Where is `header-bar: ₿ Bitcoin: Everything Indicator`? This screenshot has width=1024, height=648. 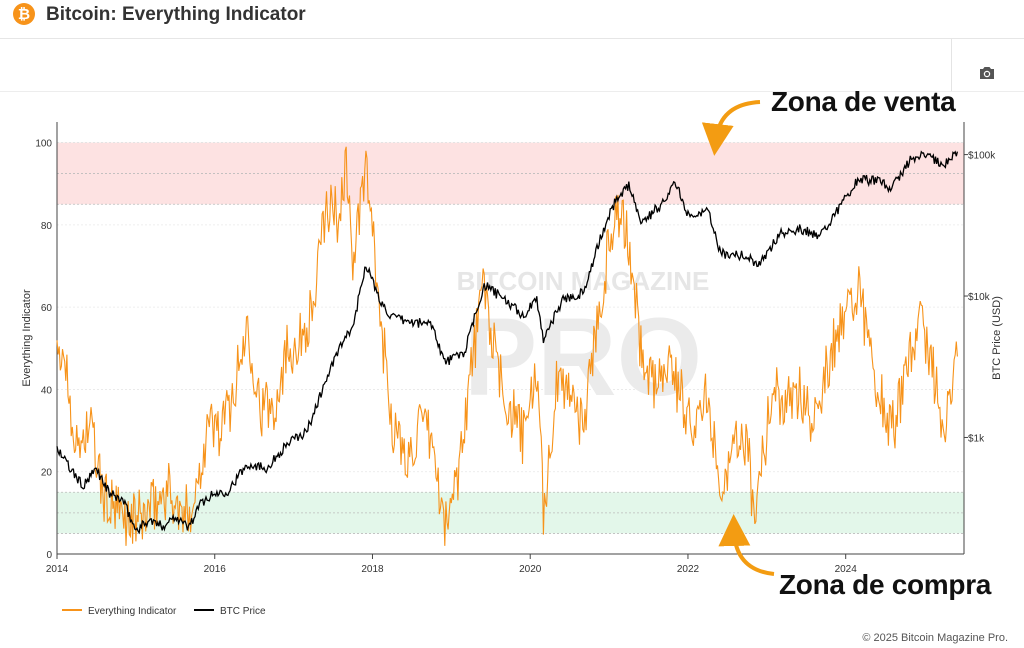 header-bar: ₿ Bitcoin: Everything Indicator is located at coordinates (512, 19).